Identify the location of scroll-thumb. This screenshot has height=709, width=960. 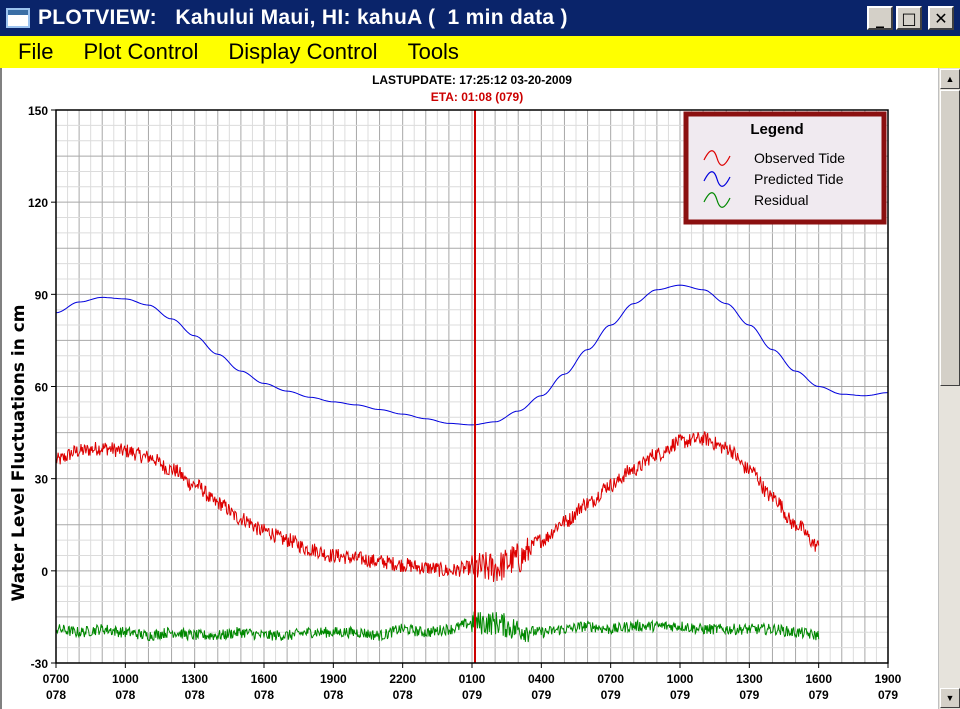
(950, 238).